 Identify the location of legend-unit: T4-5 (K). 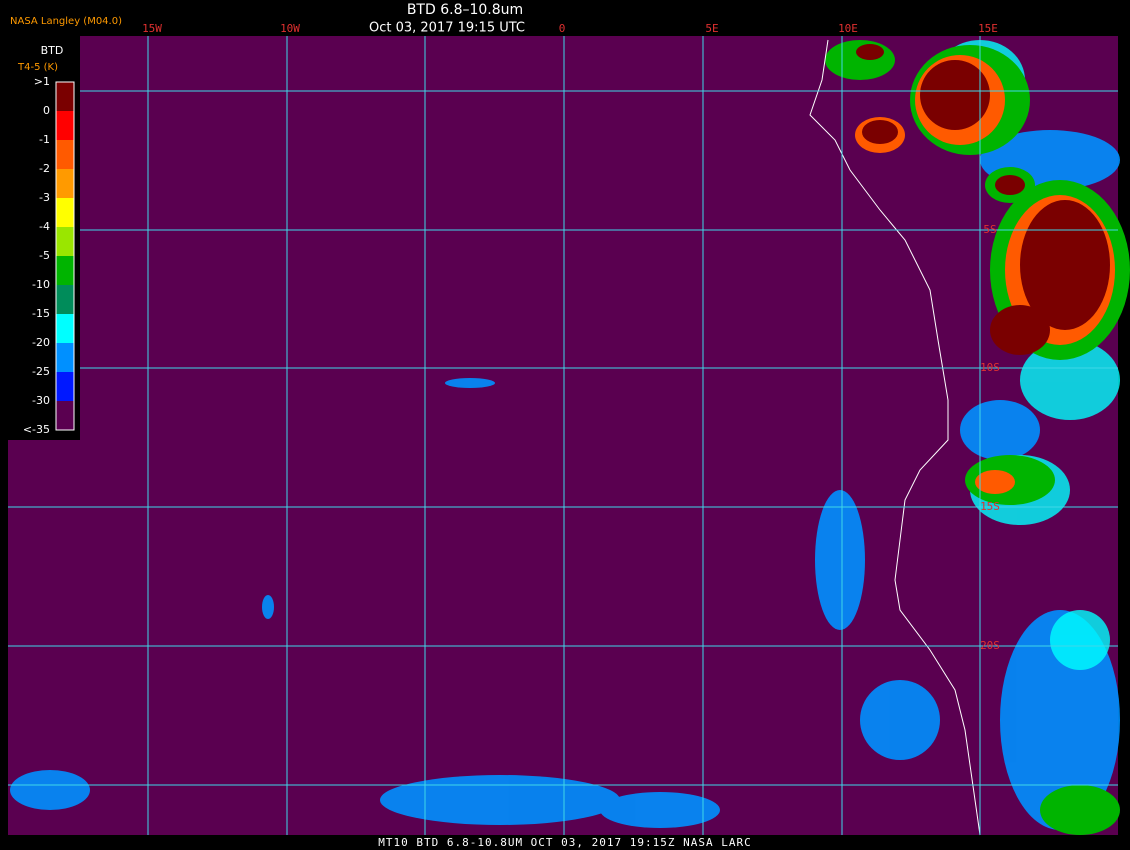
(37, 67).